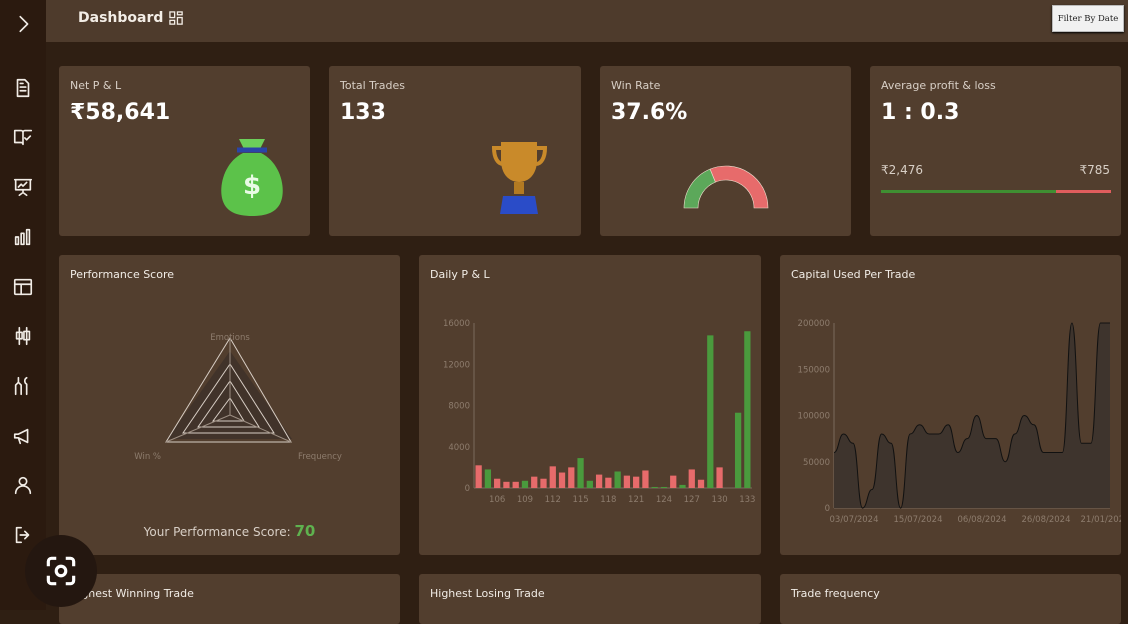 The height and width of the screenshot is (624, 1128). What do you see at coordinates (487, 593) in the screenshot?
I see `highest-loss-title: Highest Losing Trade` at bounding box center [487, 593].